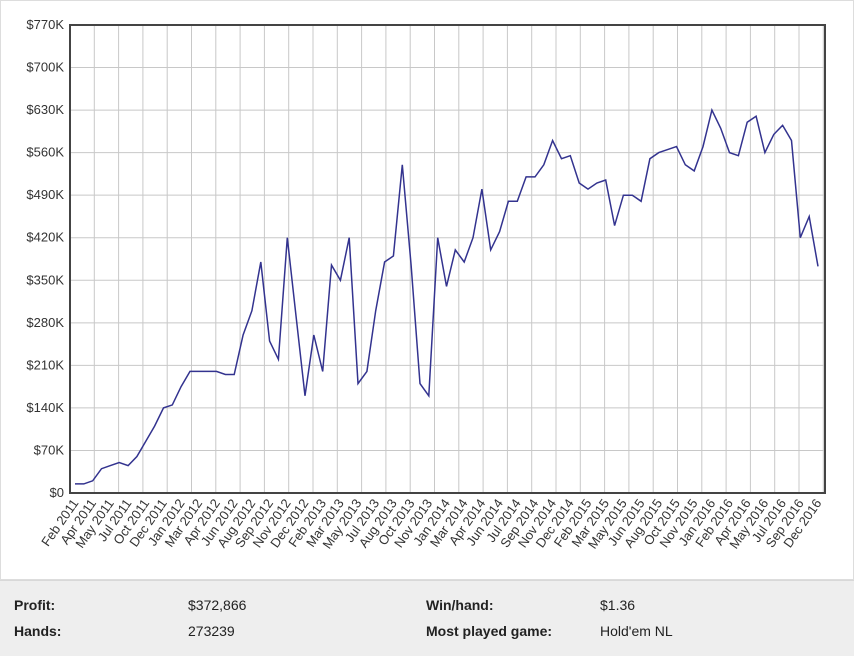  What do you see at coordinates (45, 109) in the screenshot?
I see `y-tick-label: $630K` at bounding box center [45, 109].